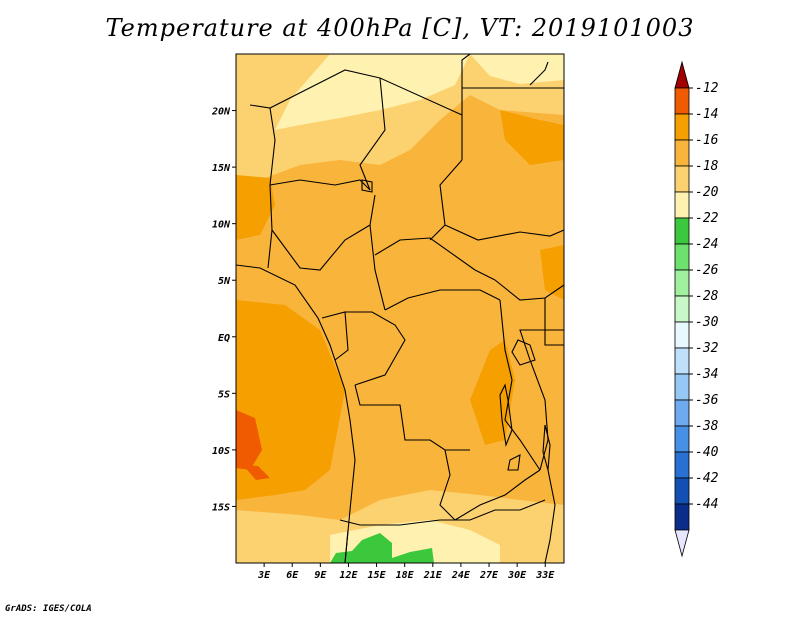  I want to click on lon-tick-label: 18E, so click(405, 575).